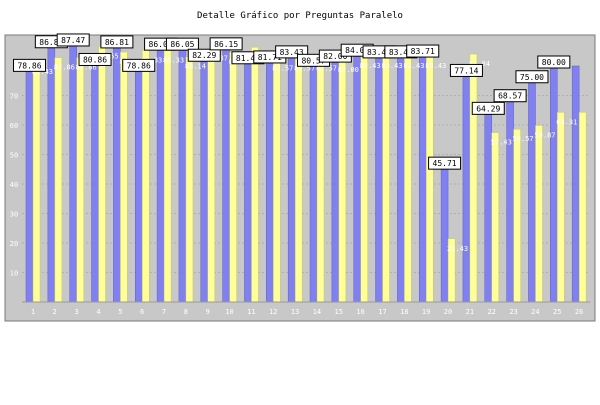 Image resolution: width=600 pixels, height=405 pixels. I want to click on data-label-text: 83.71, so click(423, 51).